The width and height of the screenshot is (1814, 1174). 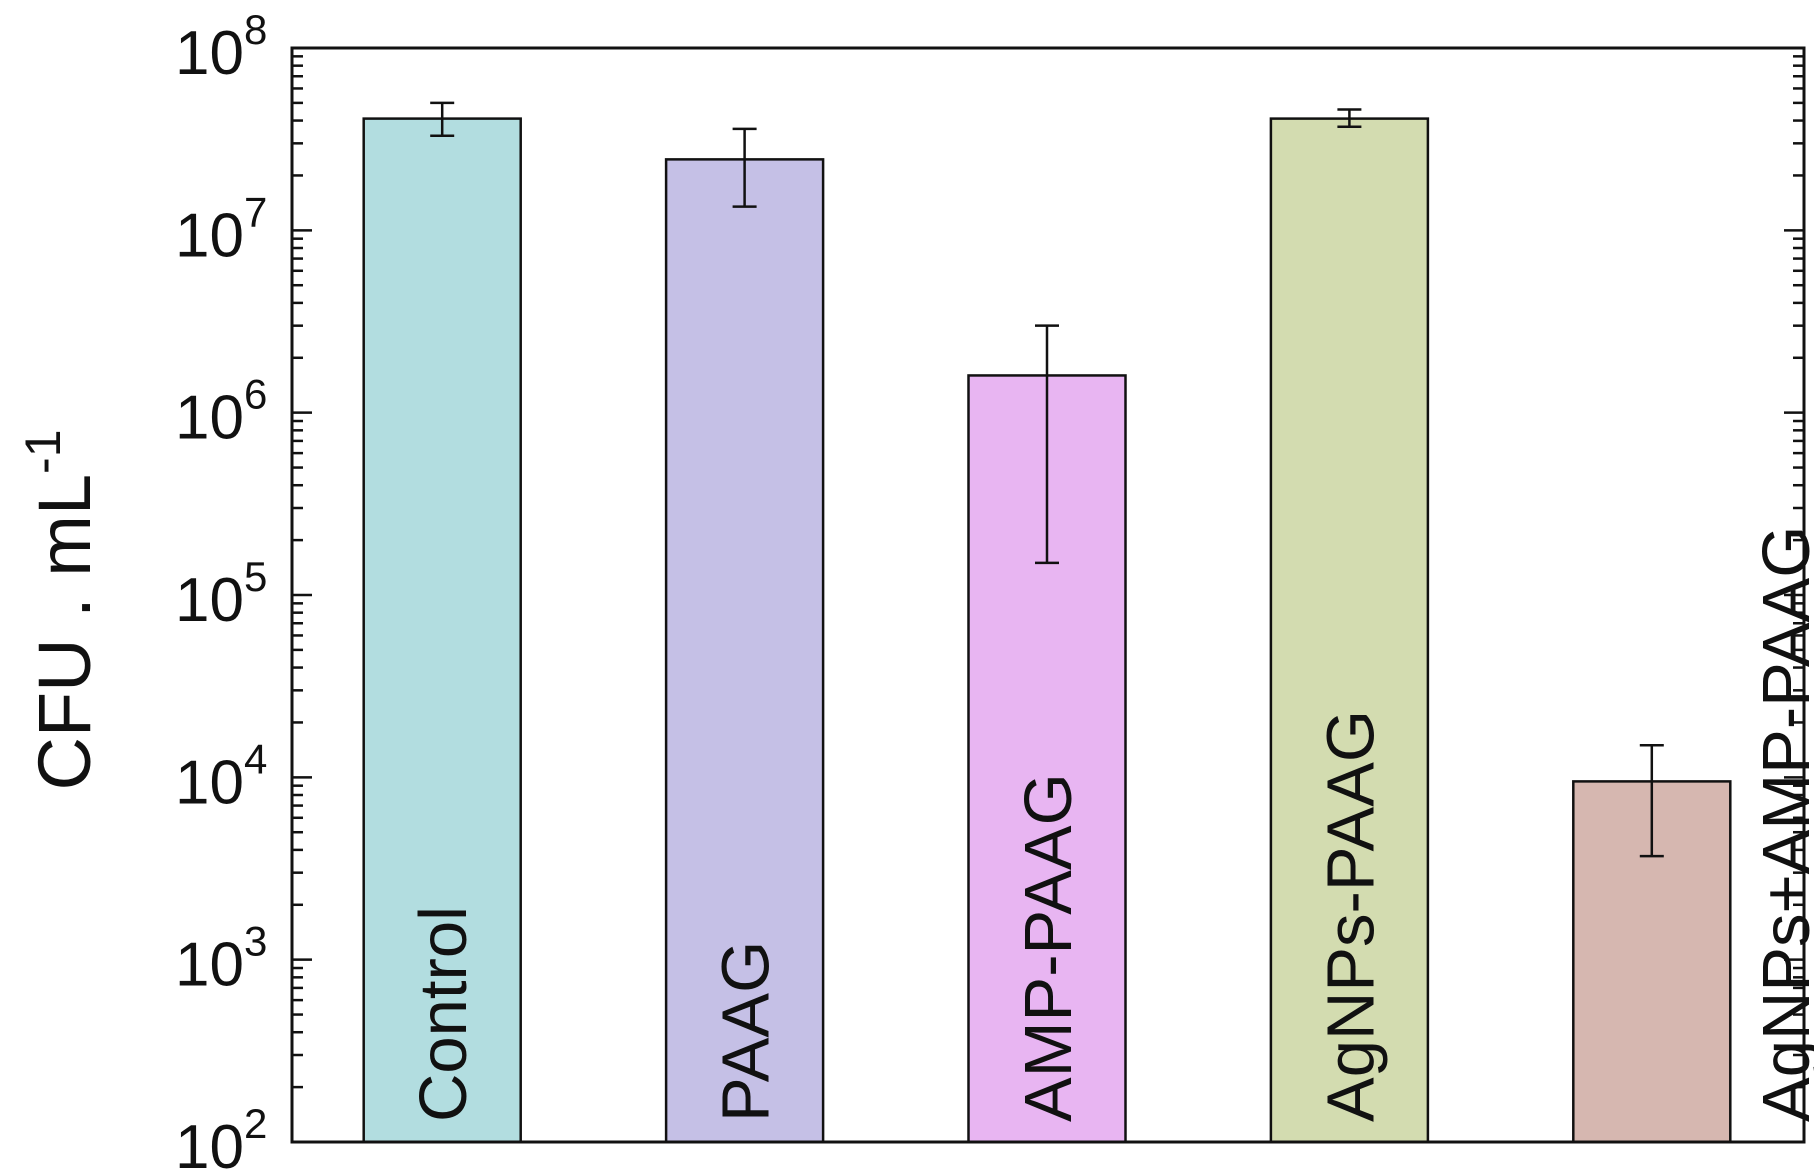 I want to click on bar-label-2: PAAG, so click(x=746, y=1031).